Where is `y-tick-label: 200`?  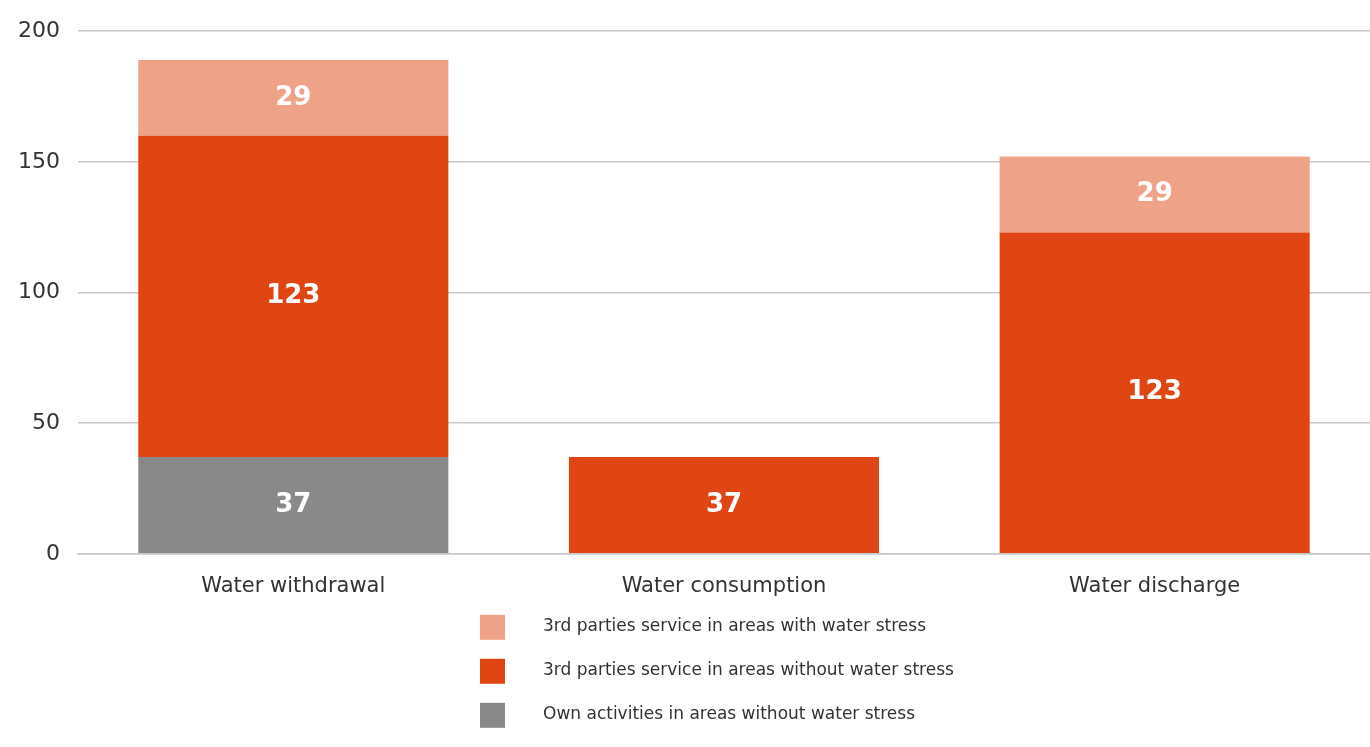
y-tick-label: 200 is located at coordinates (38, 29).